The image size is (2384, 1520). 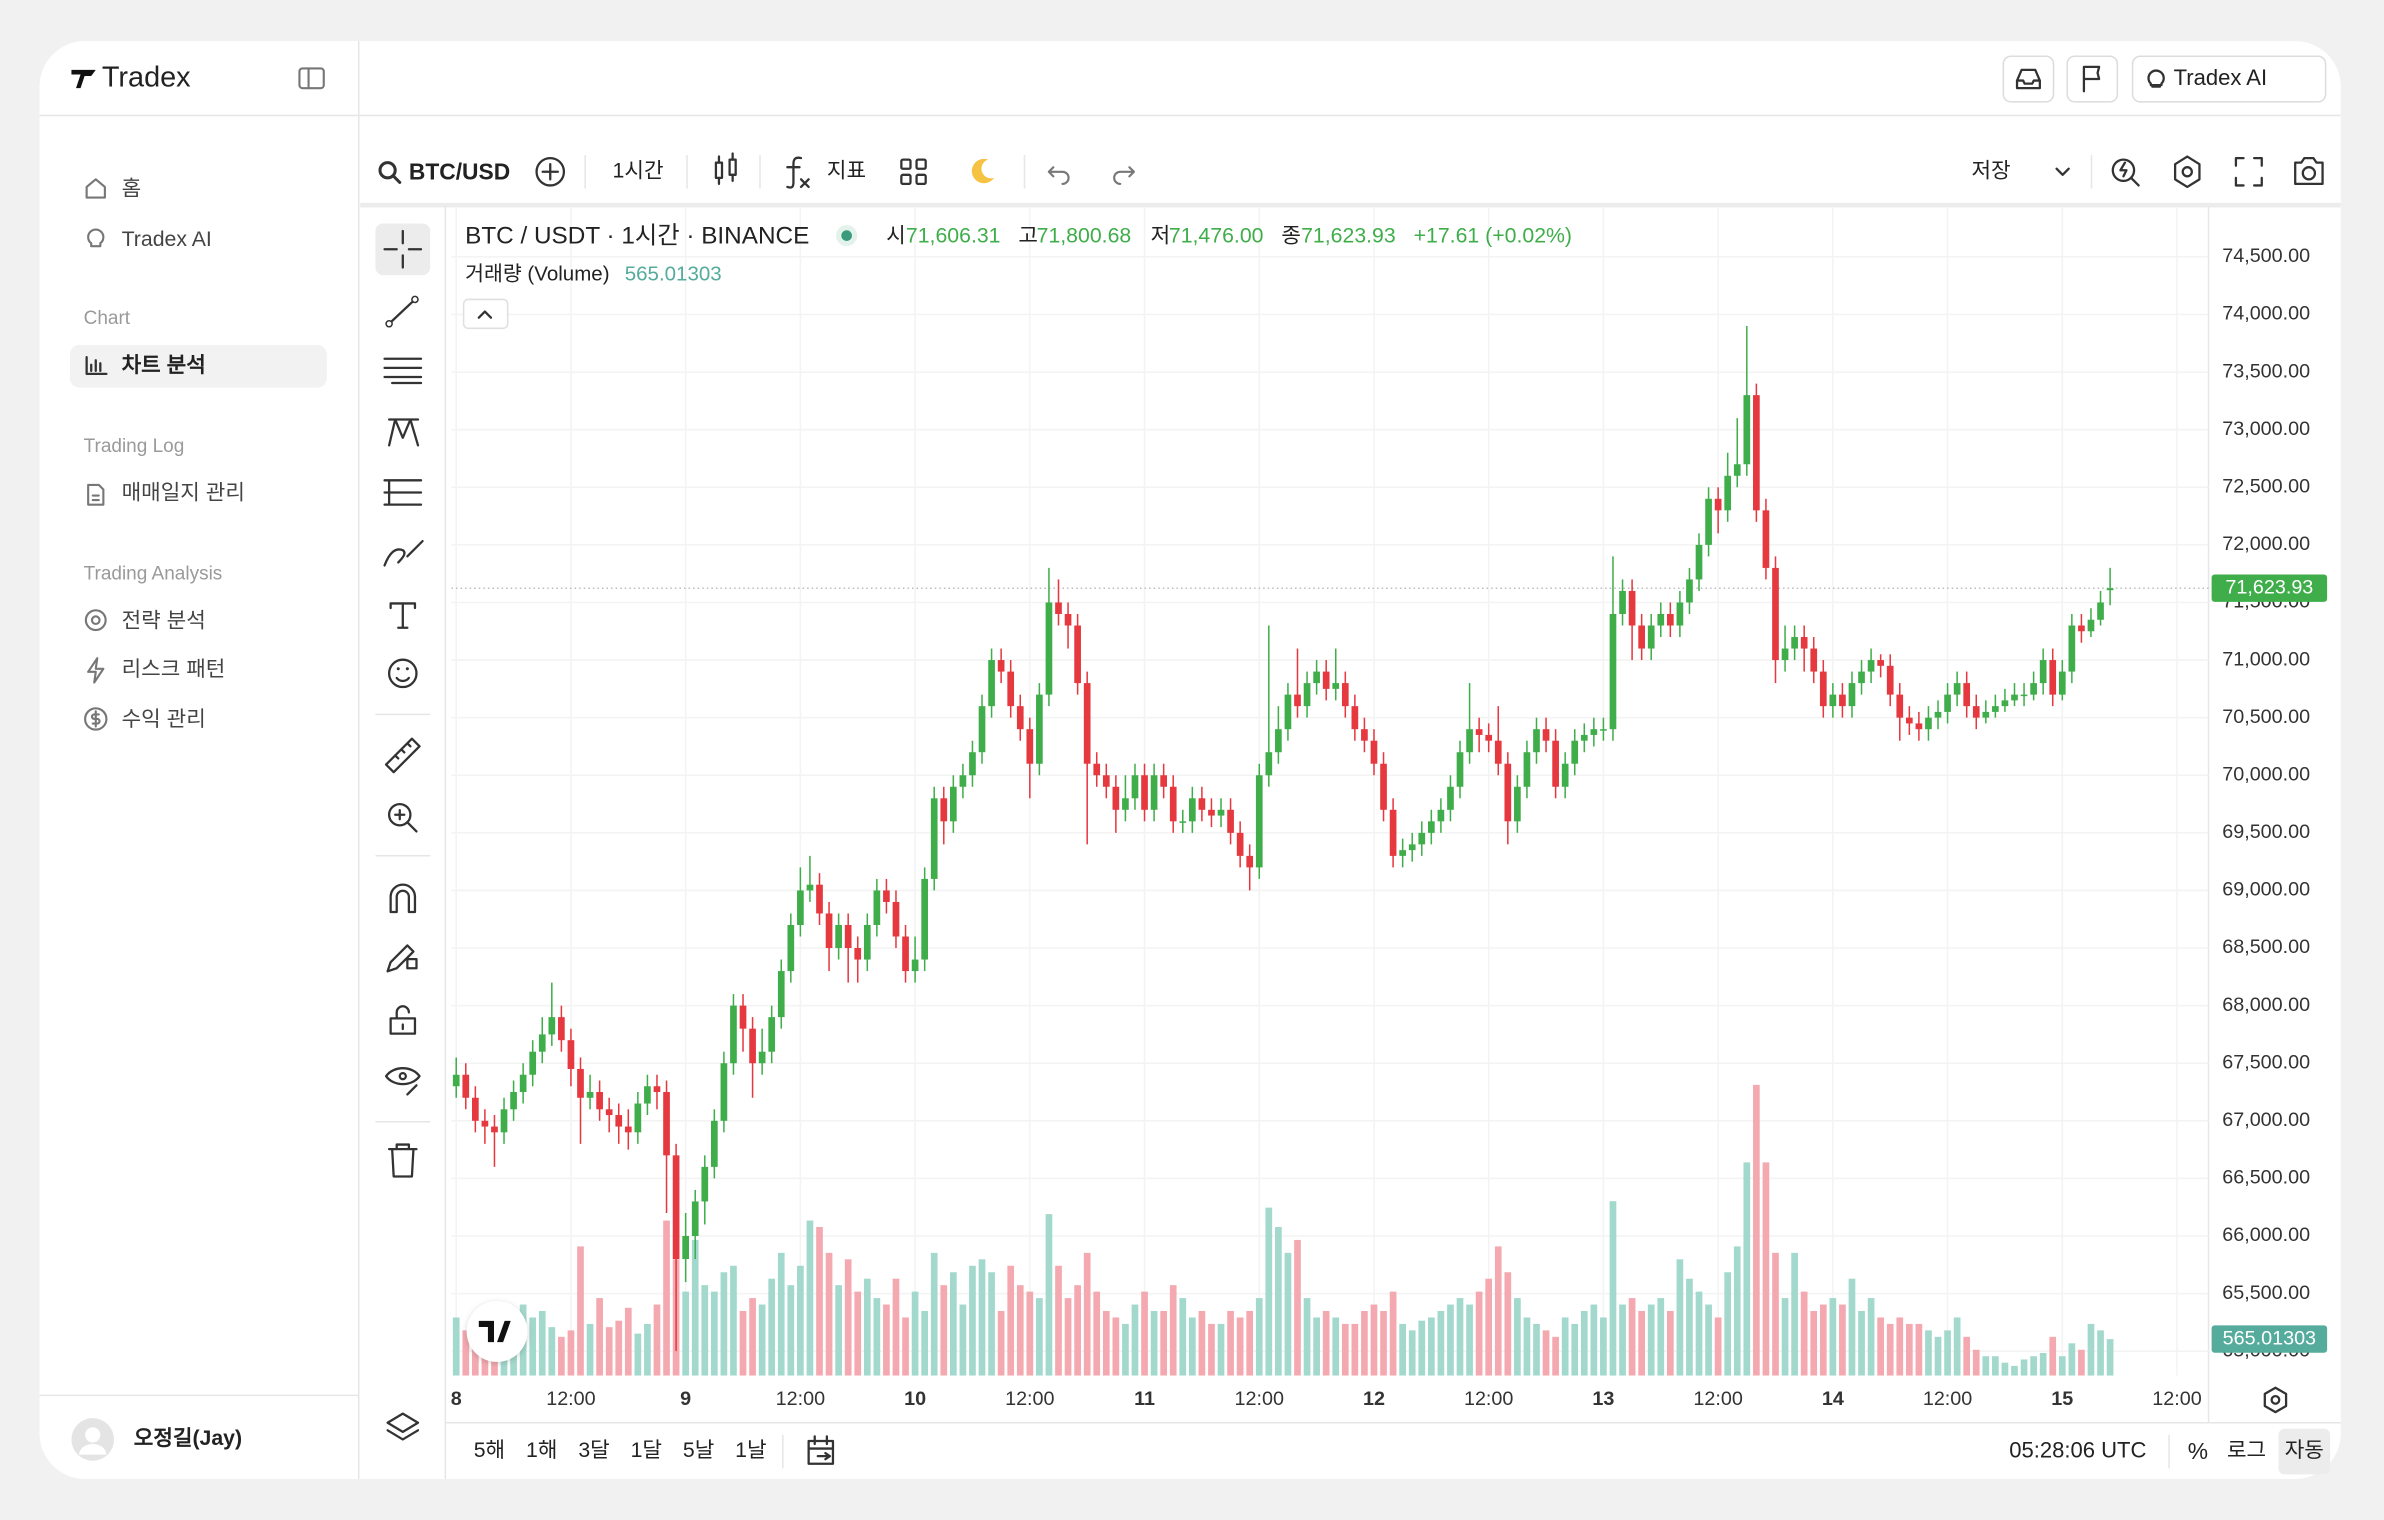 I want to click on range-button: 1해, so click(x=541, y=1450).